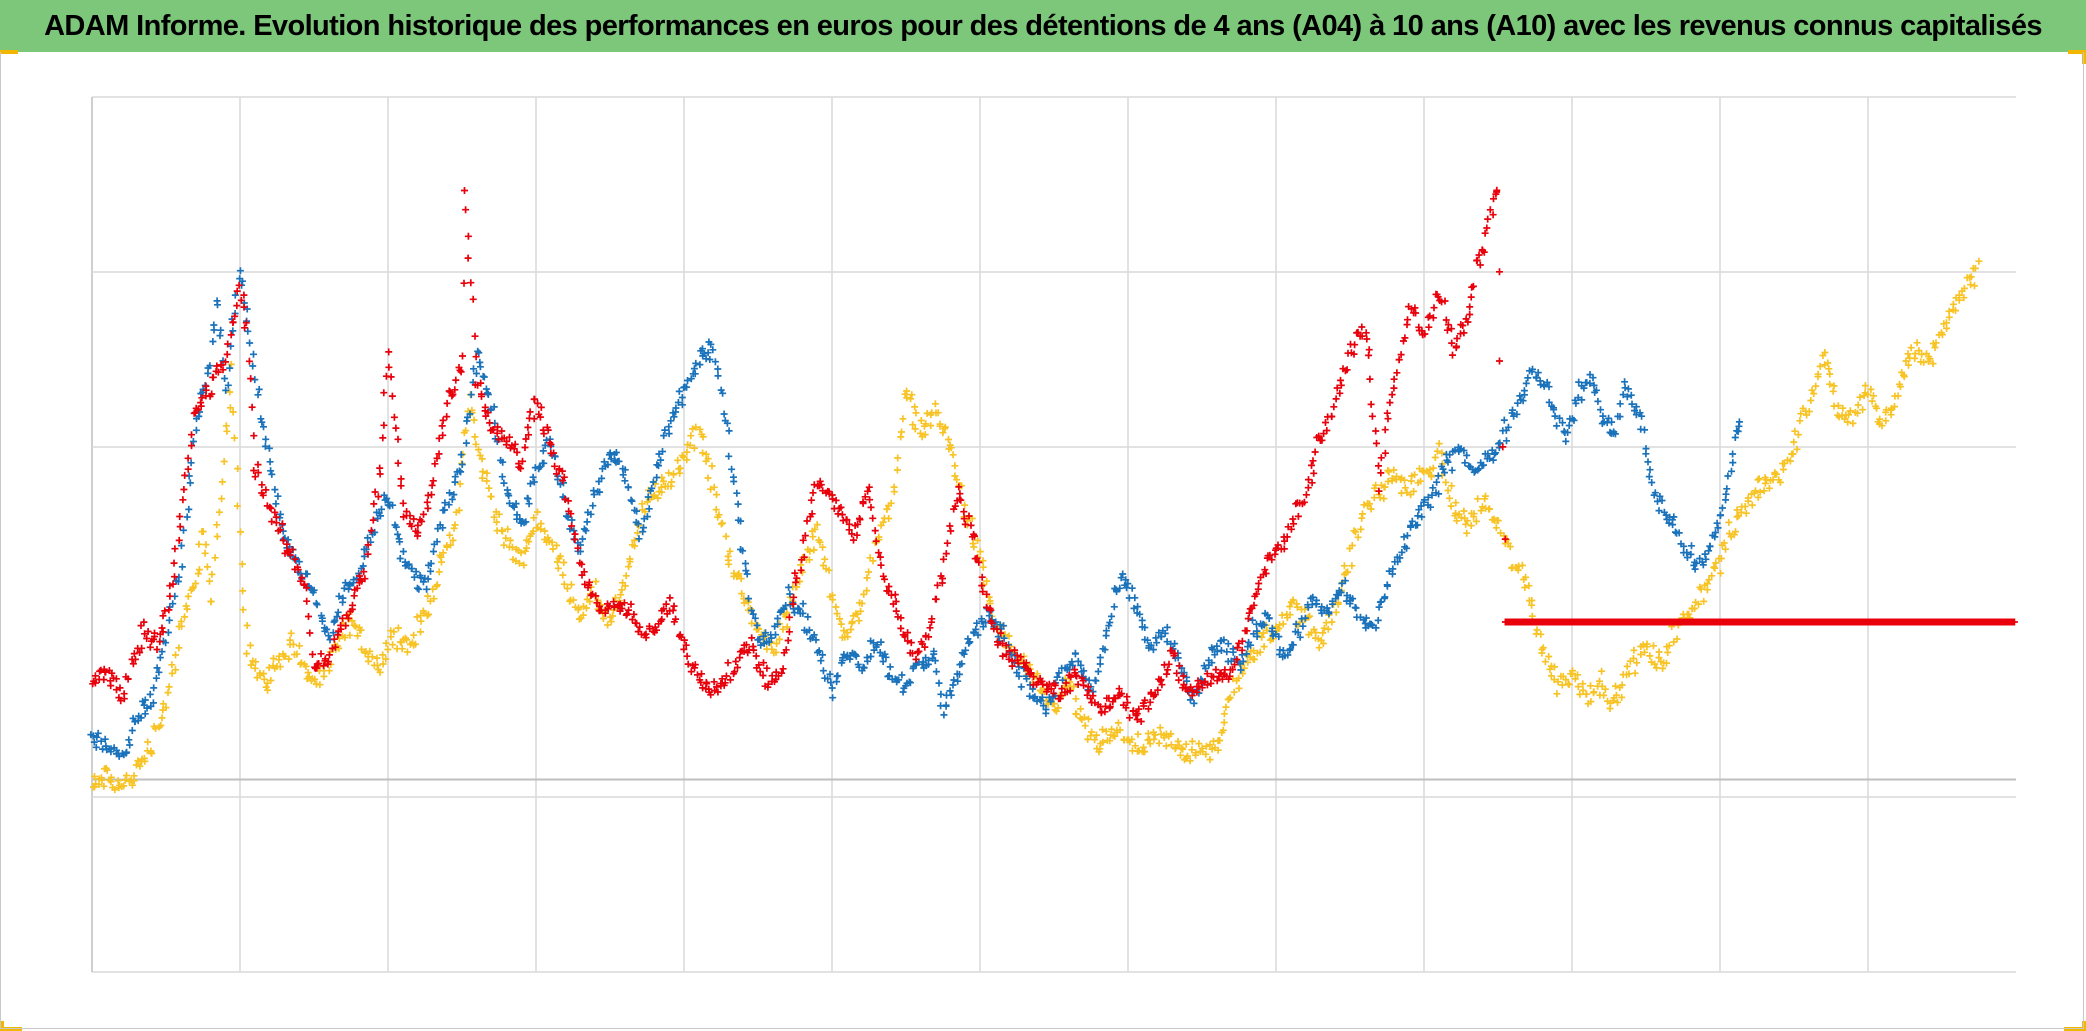  What do you see at coordinates (11, 1029) in the screenshot?
I see `corner-accent-bottom-left` at bounding box center [11, 1029].